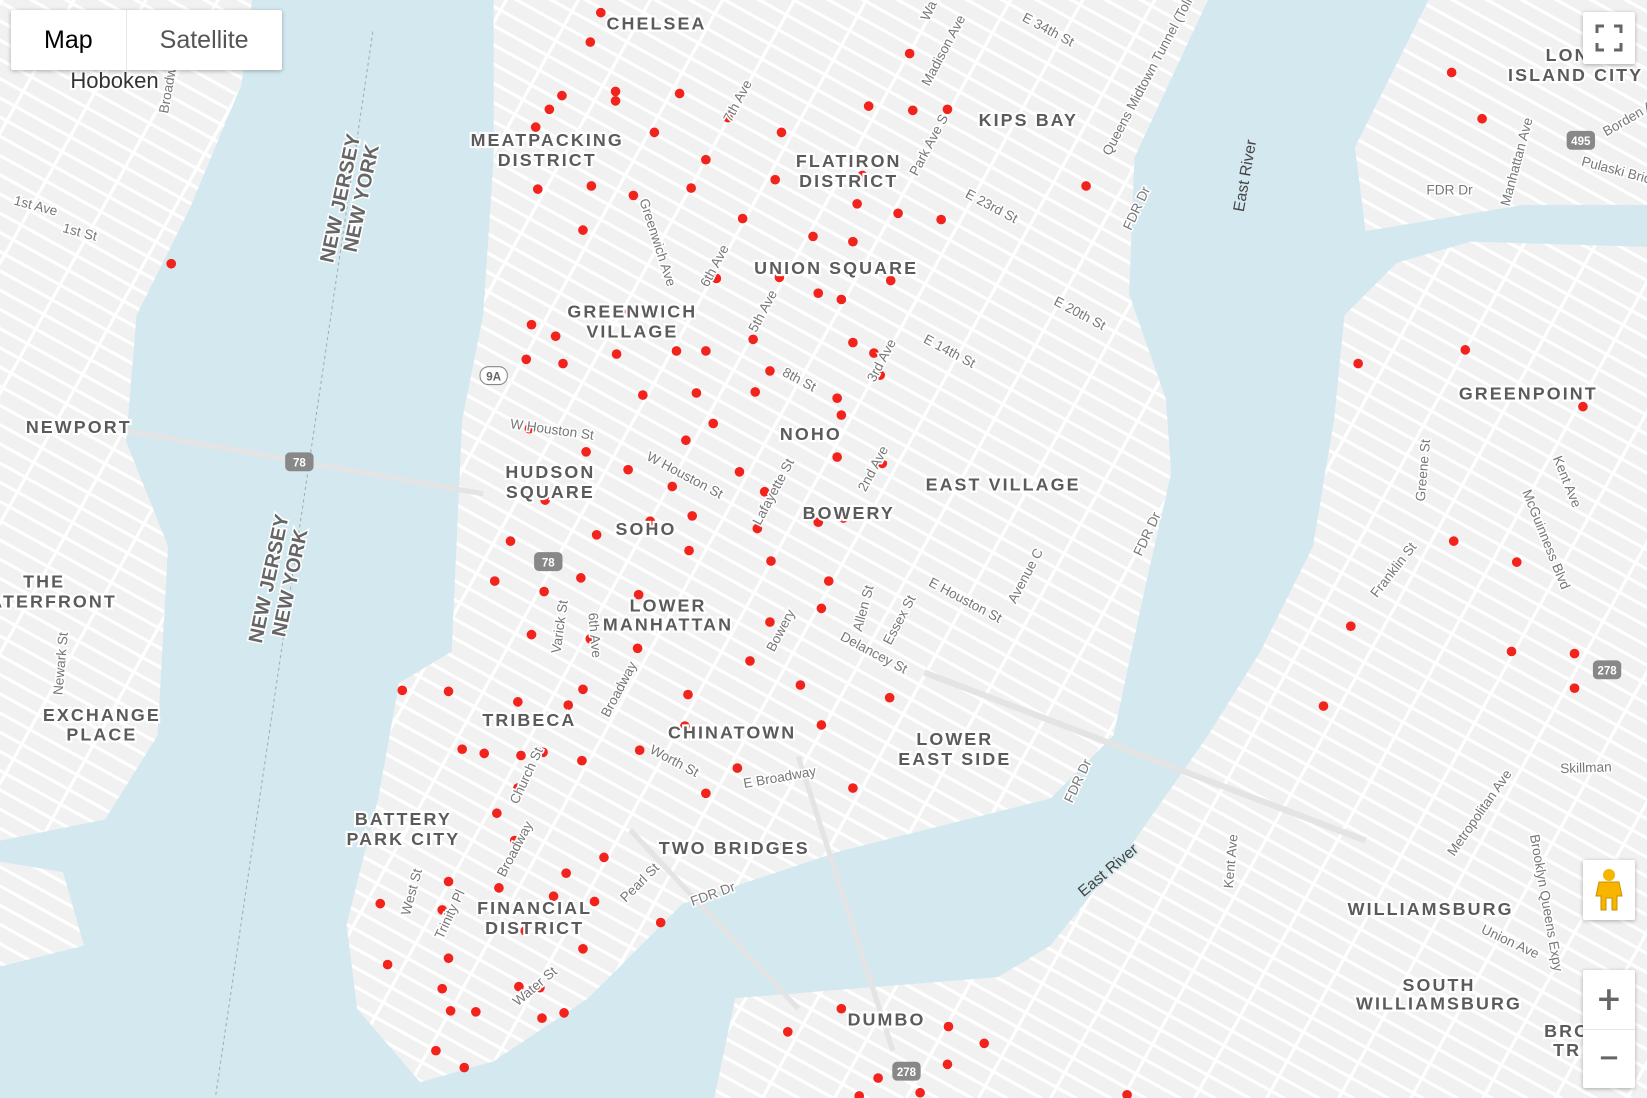  I want to click on zoom-in-button: +, so click(1609, 1000).